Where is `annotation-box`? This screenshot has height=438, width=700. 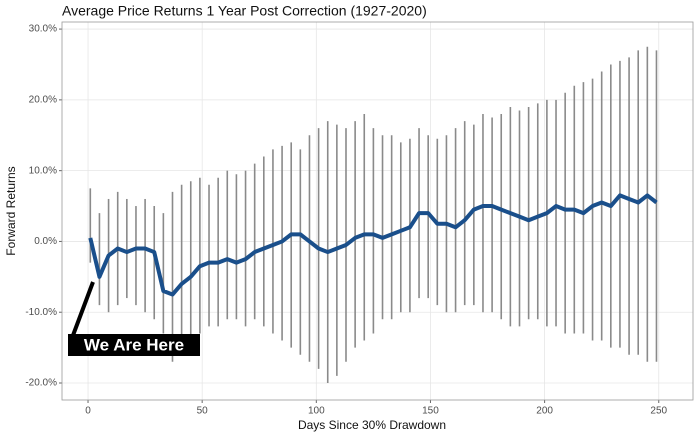
annotation-box is located at coordinates (134, 345).